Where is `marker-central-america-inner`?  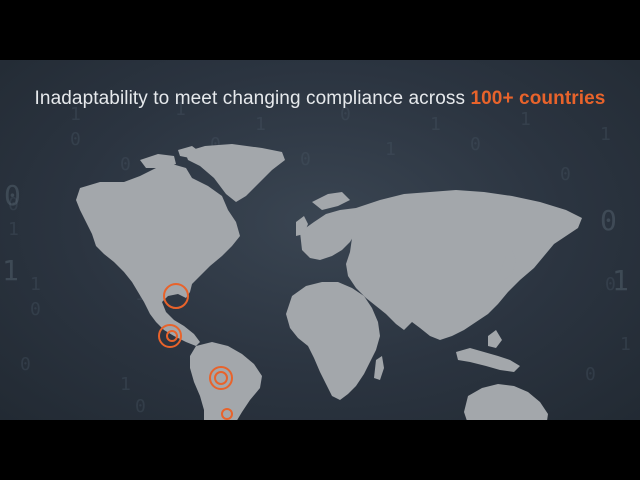 marker-central-america-inner is located at coordinates (172, 336).